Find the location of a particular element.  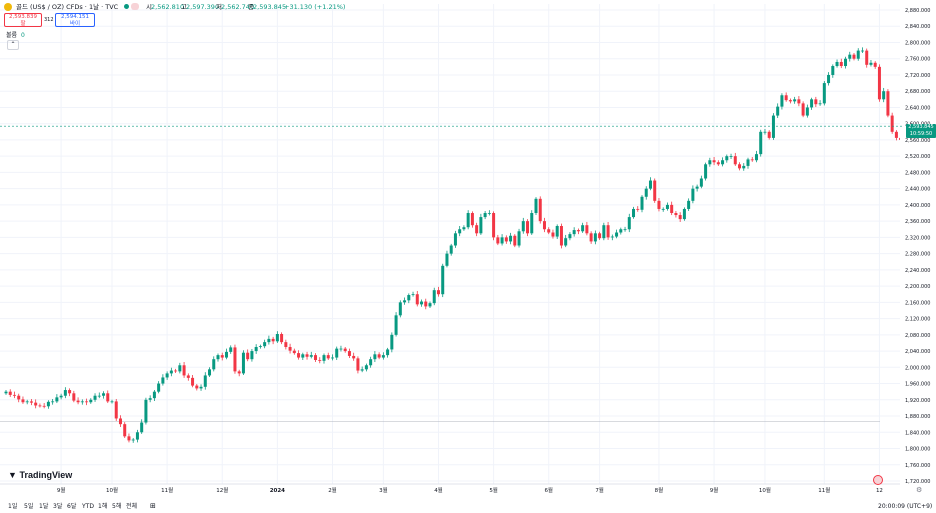

timeframe-5y: 5해 is located at coordinates (117, 506).